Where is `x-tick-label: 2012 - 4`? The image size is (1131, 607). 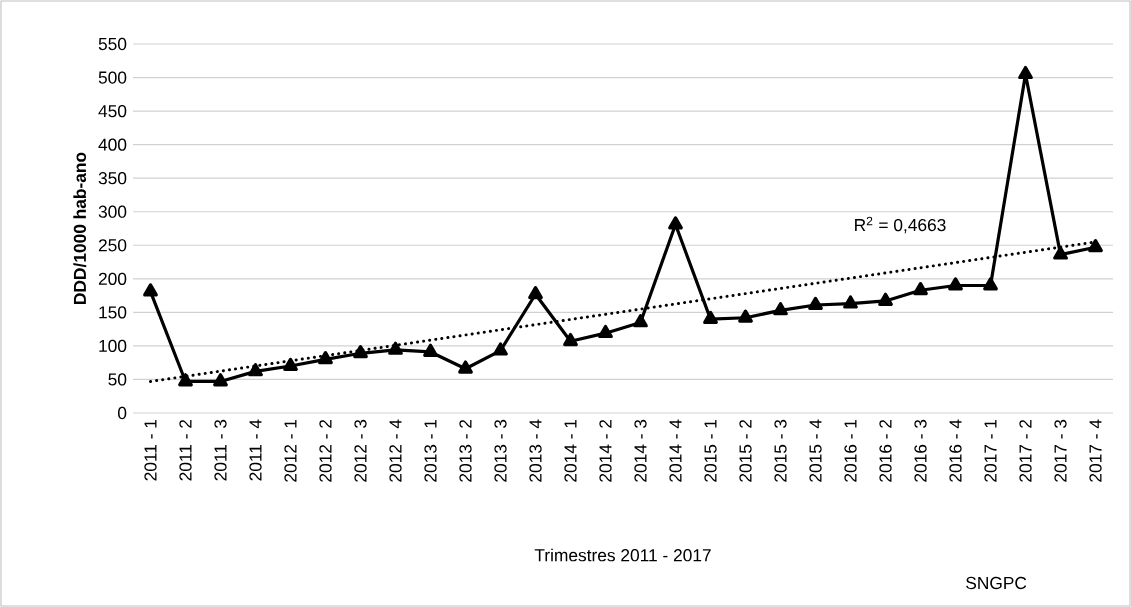 x-tick-label: 2012 - 4 is located at coordinates (395, 450).